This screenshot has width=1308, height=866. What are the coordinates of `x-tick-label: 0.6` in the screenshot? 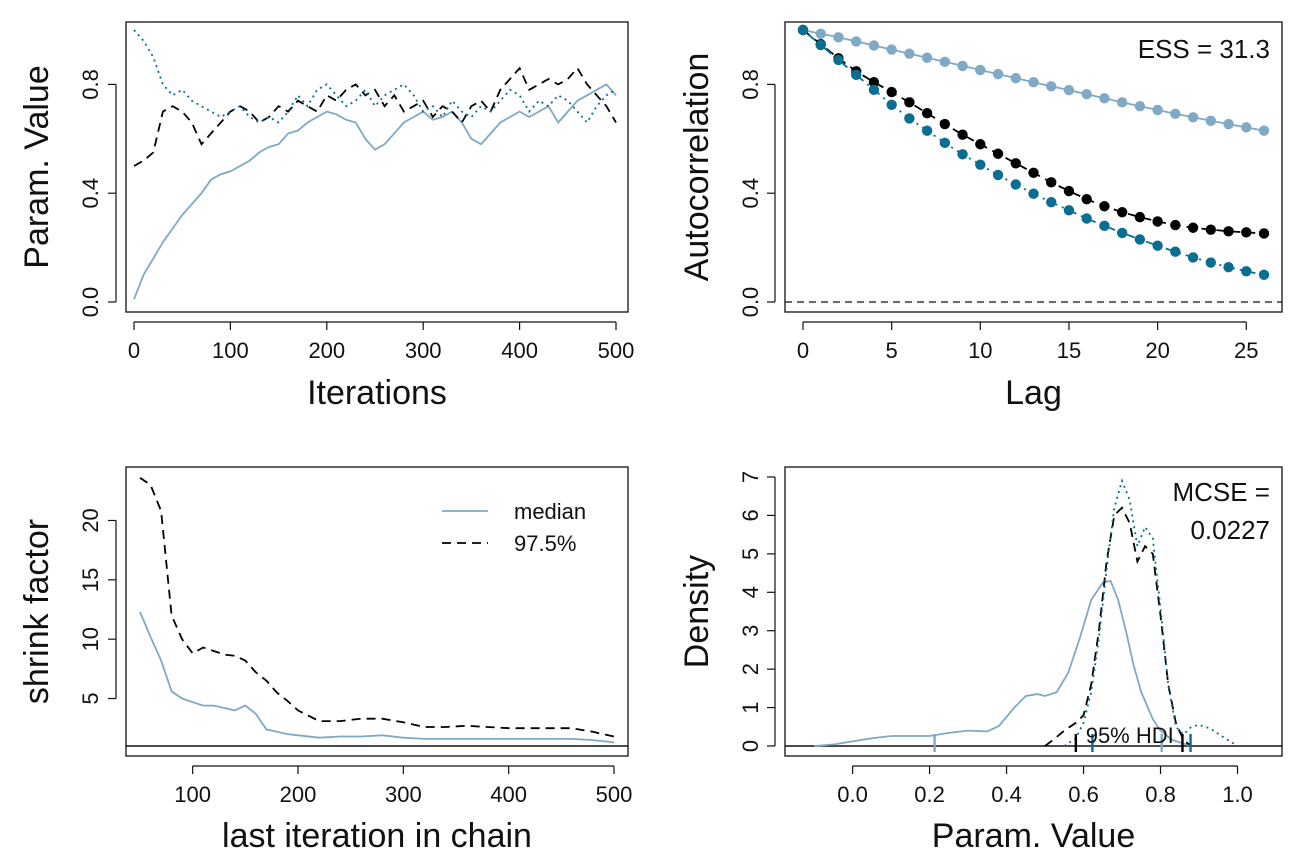 It's located at (1083, 794).